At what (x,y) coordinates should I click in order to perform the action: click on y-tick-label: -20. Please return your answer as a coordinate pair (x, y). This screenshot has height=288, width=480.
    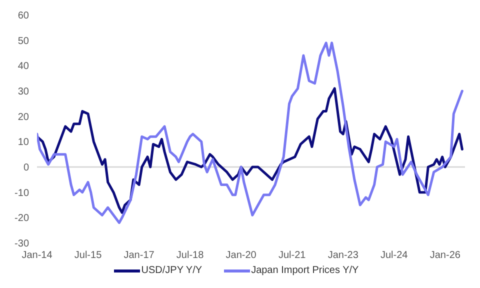
    Looking at the image, I should click on (22, 218).